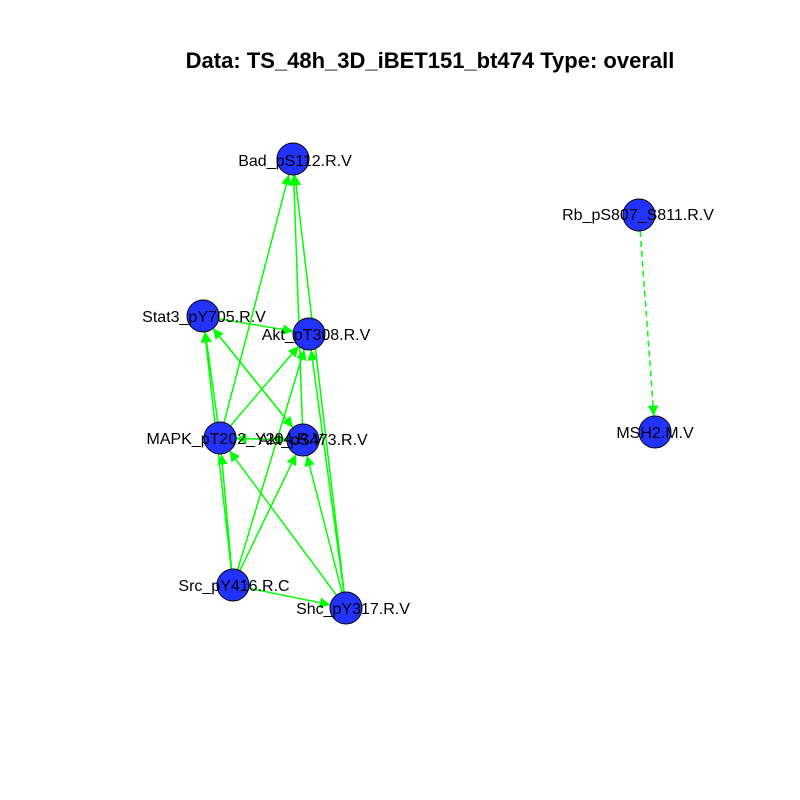  What do you see at coordinates (296, 299) in the screenshot?
I see `edge-akt473-to-bad` at bounding box center [296, 299].